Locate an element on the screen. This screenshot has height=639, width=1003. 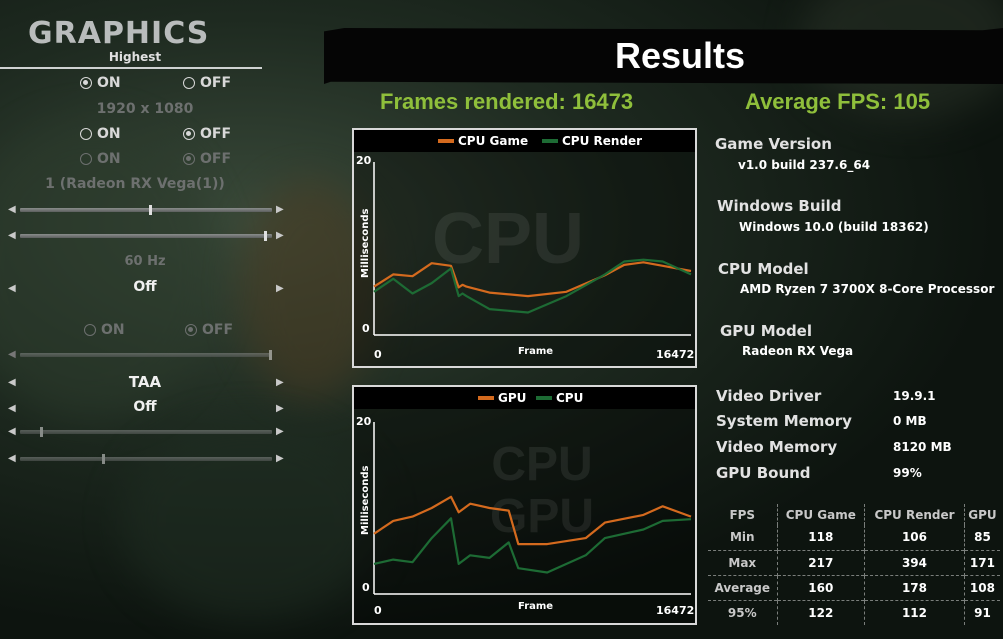
table-cell: 85 is located at coordinates (981, 537).